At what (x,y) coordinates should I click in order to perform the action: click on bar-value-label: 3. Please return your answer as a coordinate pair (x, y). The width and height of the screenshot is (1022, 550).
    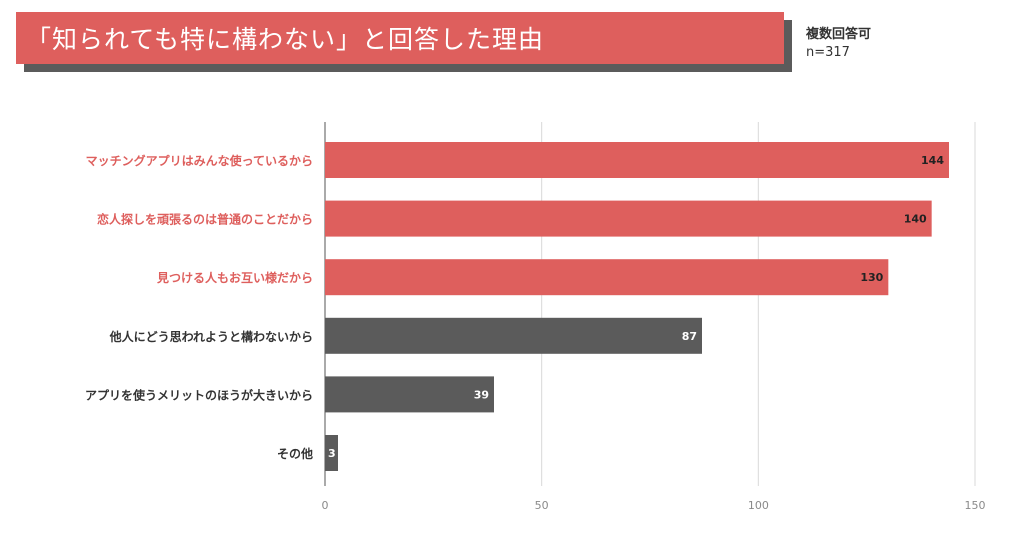
    Looking at the image, I should click on (332, 453).